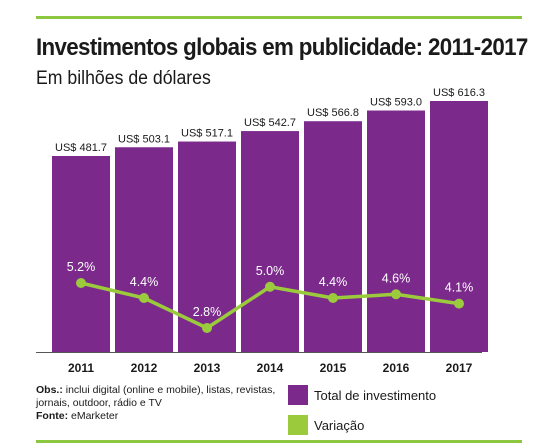  Describe the element at coordinates (144, 249) in the screenshot. I see `bar-2012` at that location.